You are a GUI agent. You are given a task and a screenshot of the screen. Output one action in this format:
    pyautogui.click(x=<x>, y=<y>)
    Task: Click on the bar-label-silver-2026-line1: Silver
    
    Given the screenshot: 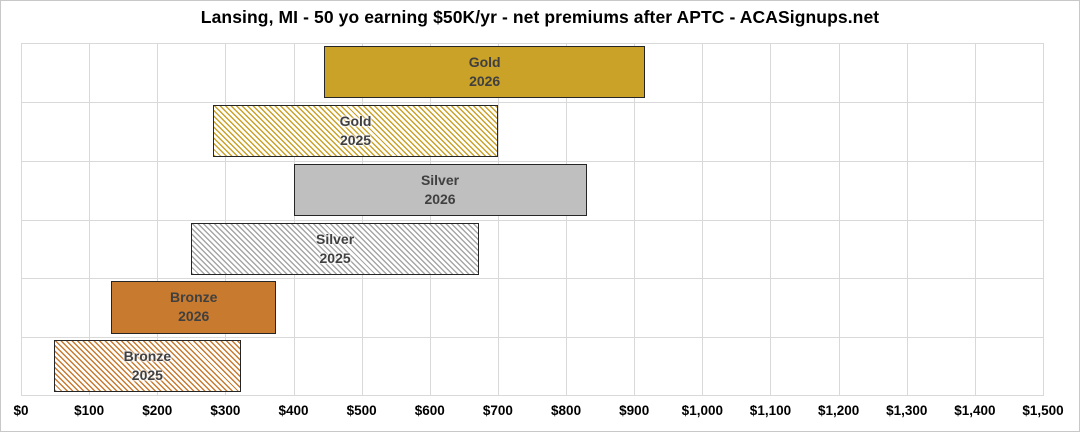 What is the action you would take?
    pyautogui.click(x=440, y=179)
    